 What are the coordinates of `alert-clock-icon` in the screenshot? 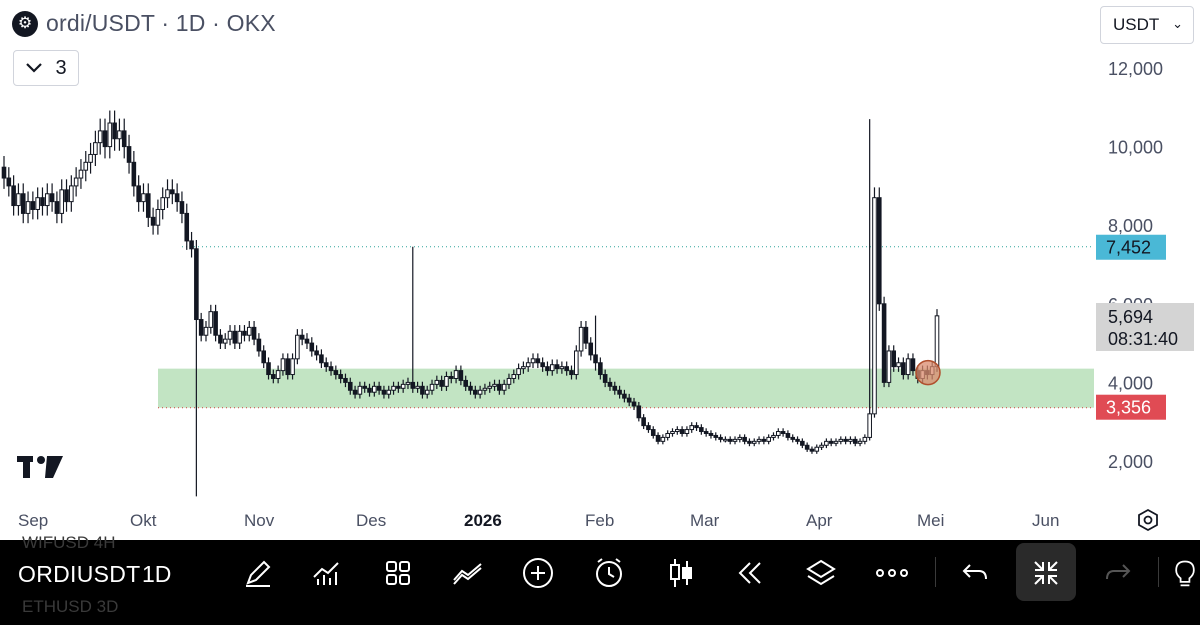 It's located at (609, 573).